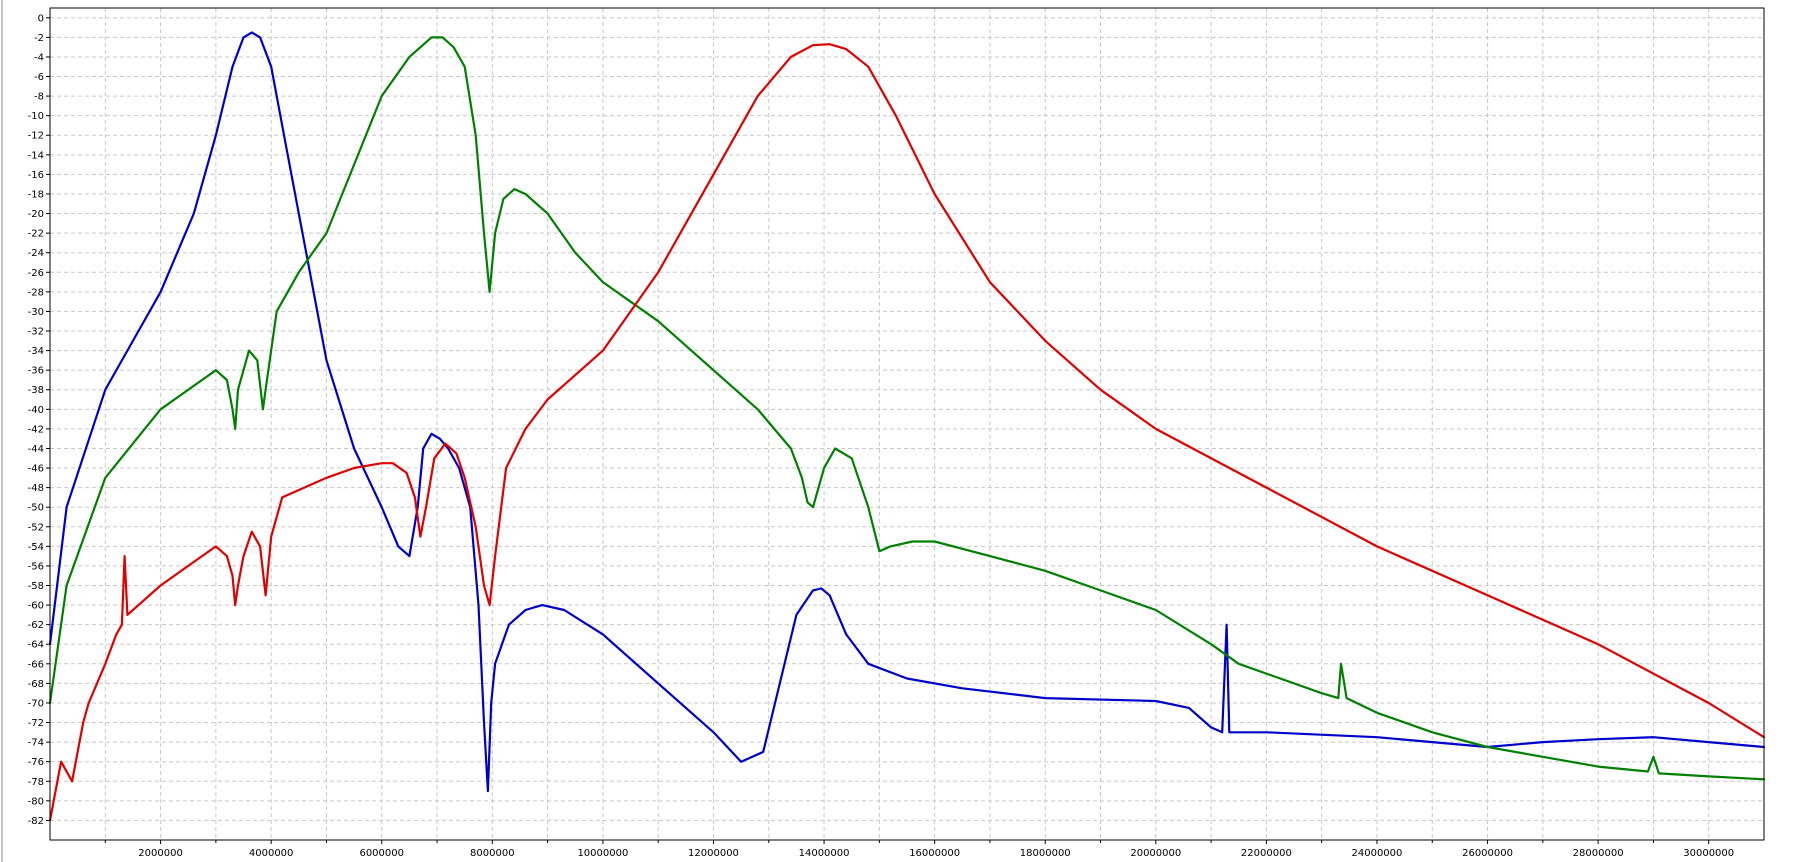  What do you see at coordinates (1708, 853) in the screenshot?
I see `x-tick-label: 30000000` at bounding box center [1708, 853].